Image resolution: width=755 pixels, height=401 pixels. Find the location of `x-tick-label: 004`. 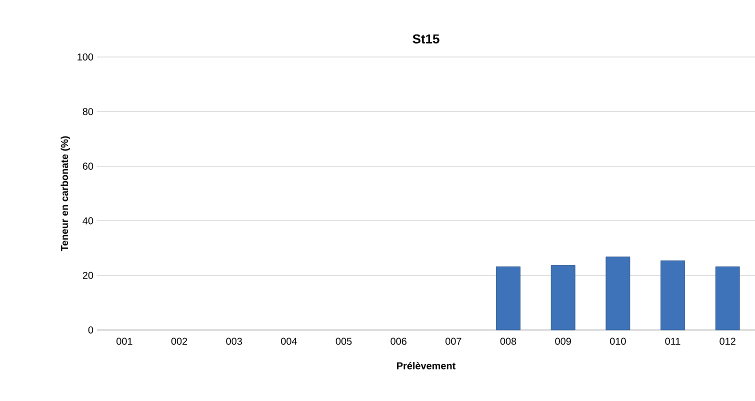

x-tick-label: 004 is located at coordinates (289, 341).